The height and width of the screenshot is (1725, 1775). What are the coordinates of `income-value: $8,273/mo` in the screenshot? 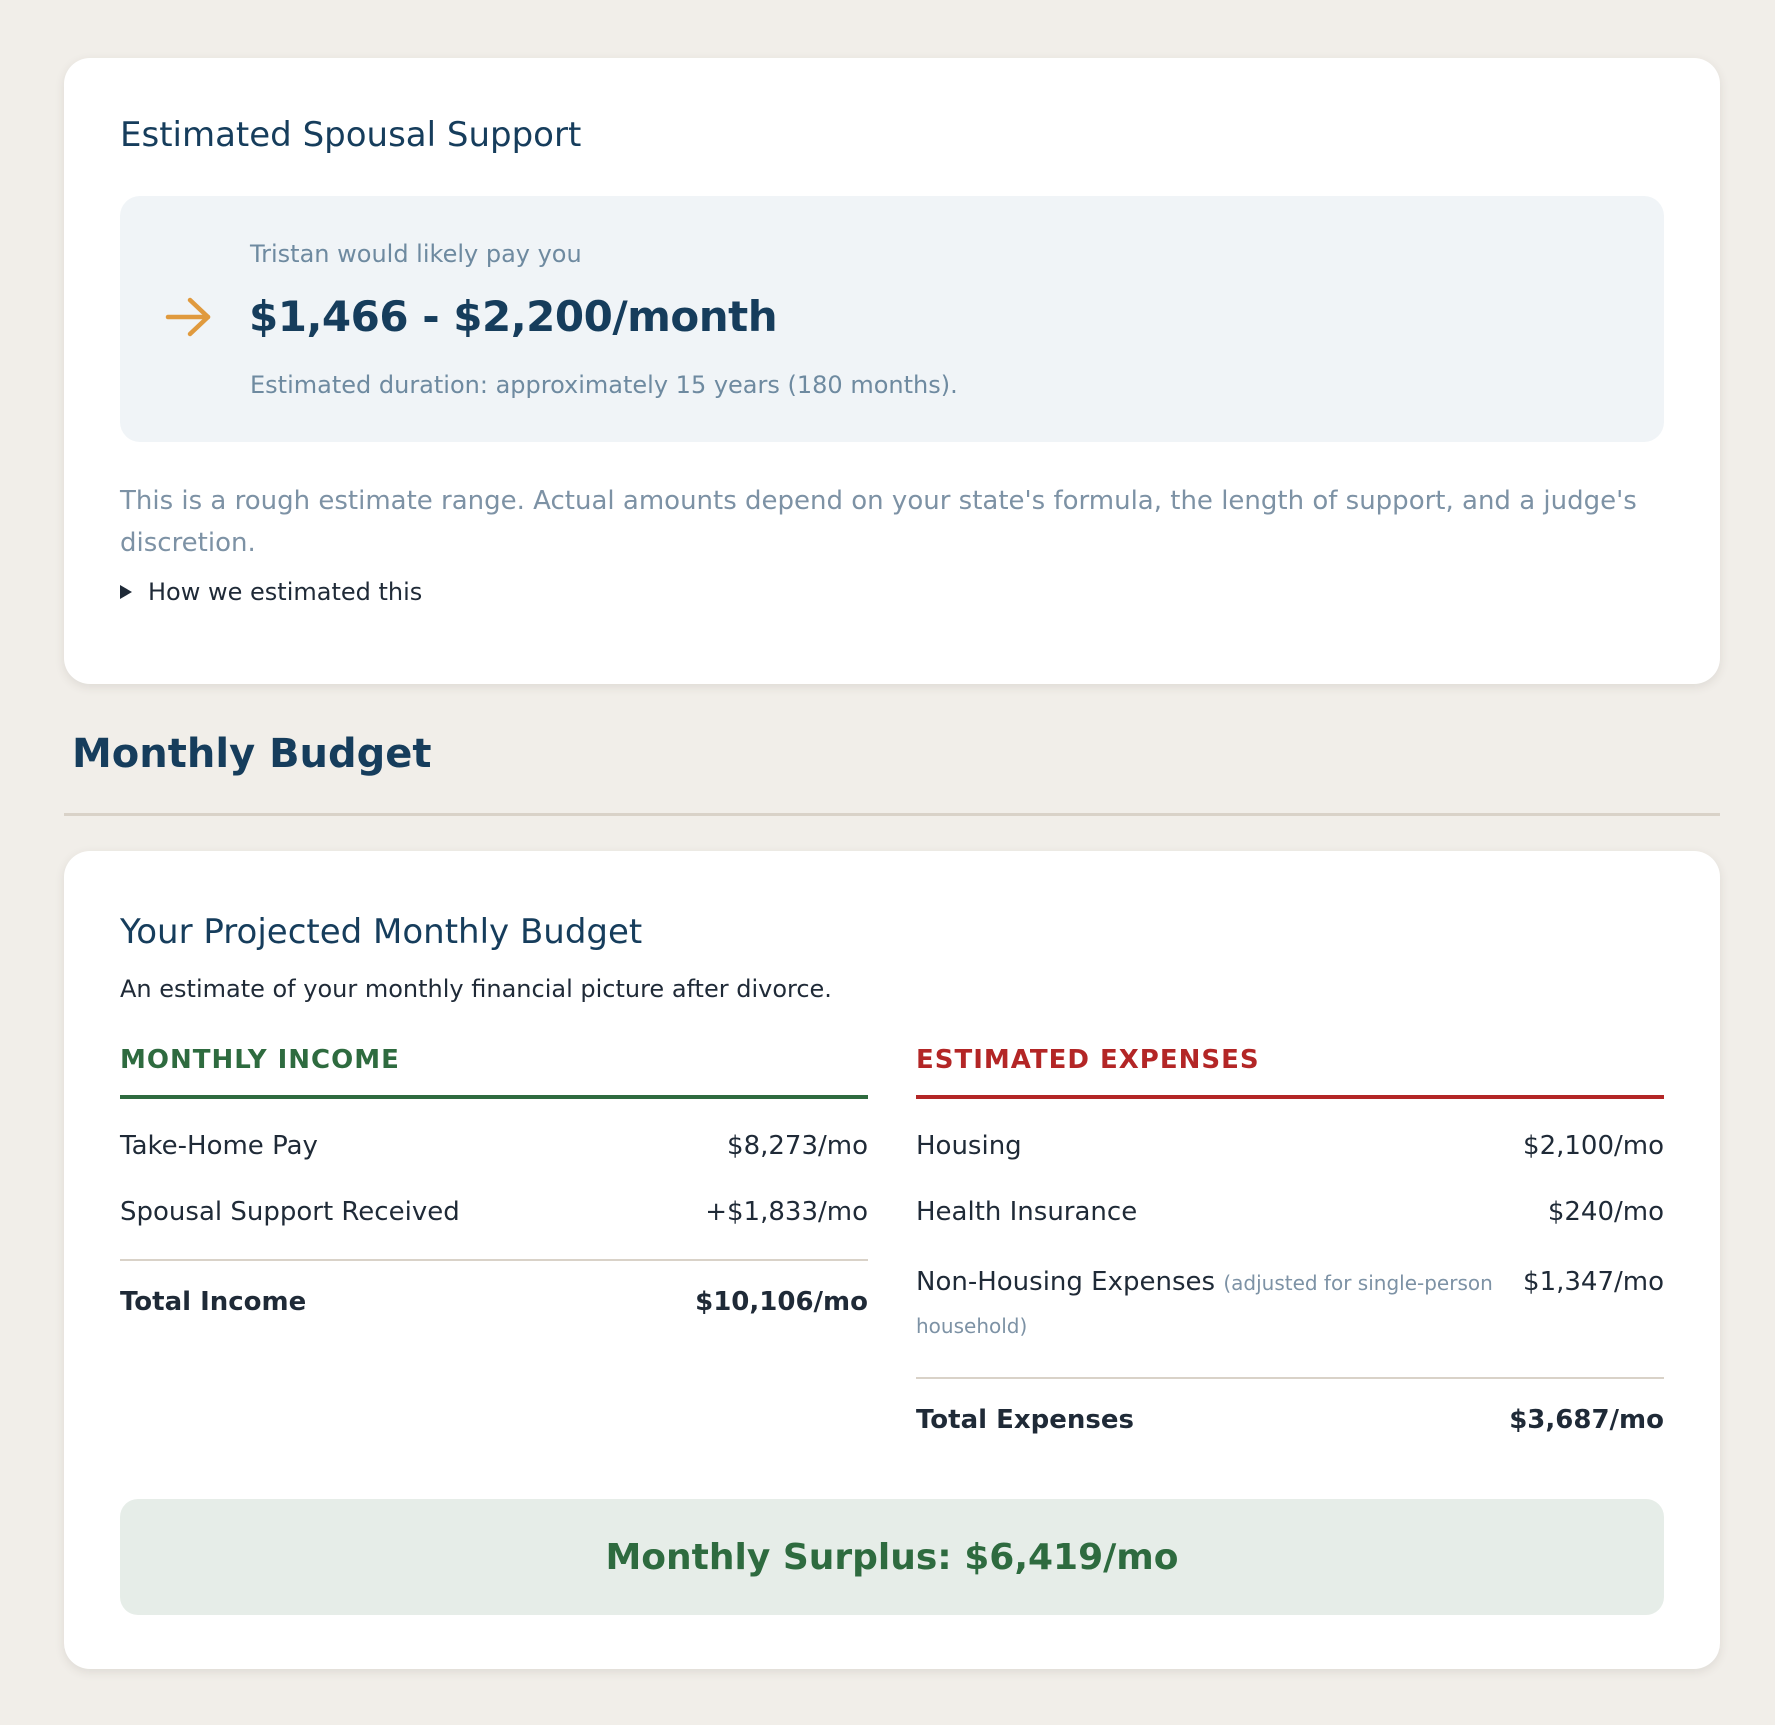 It's located at (797, 1146).